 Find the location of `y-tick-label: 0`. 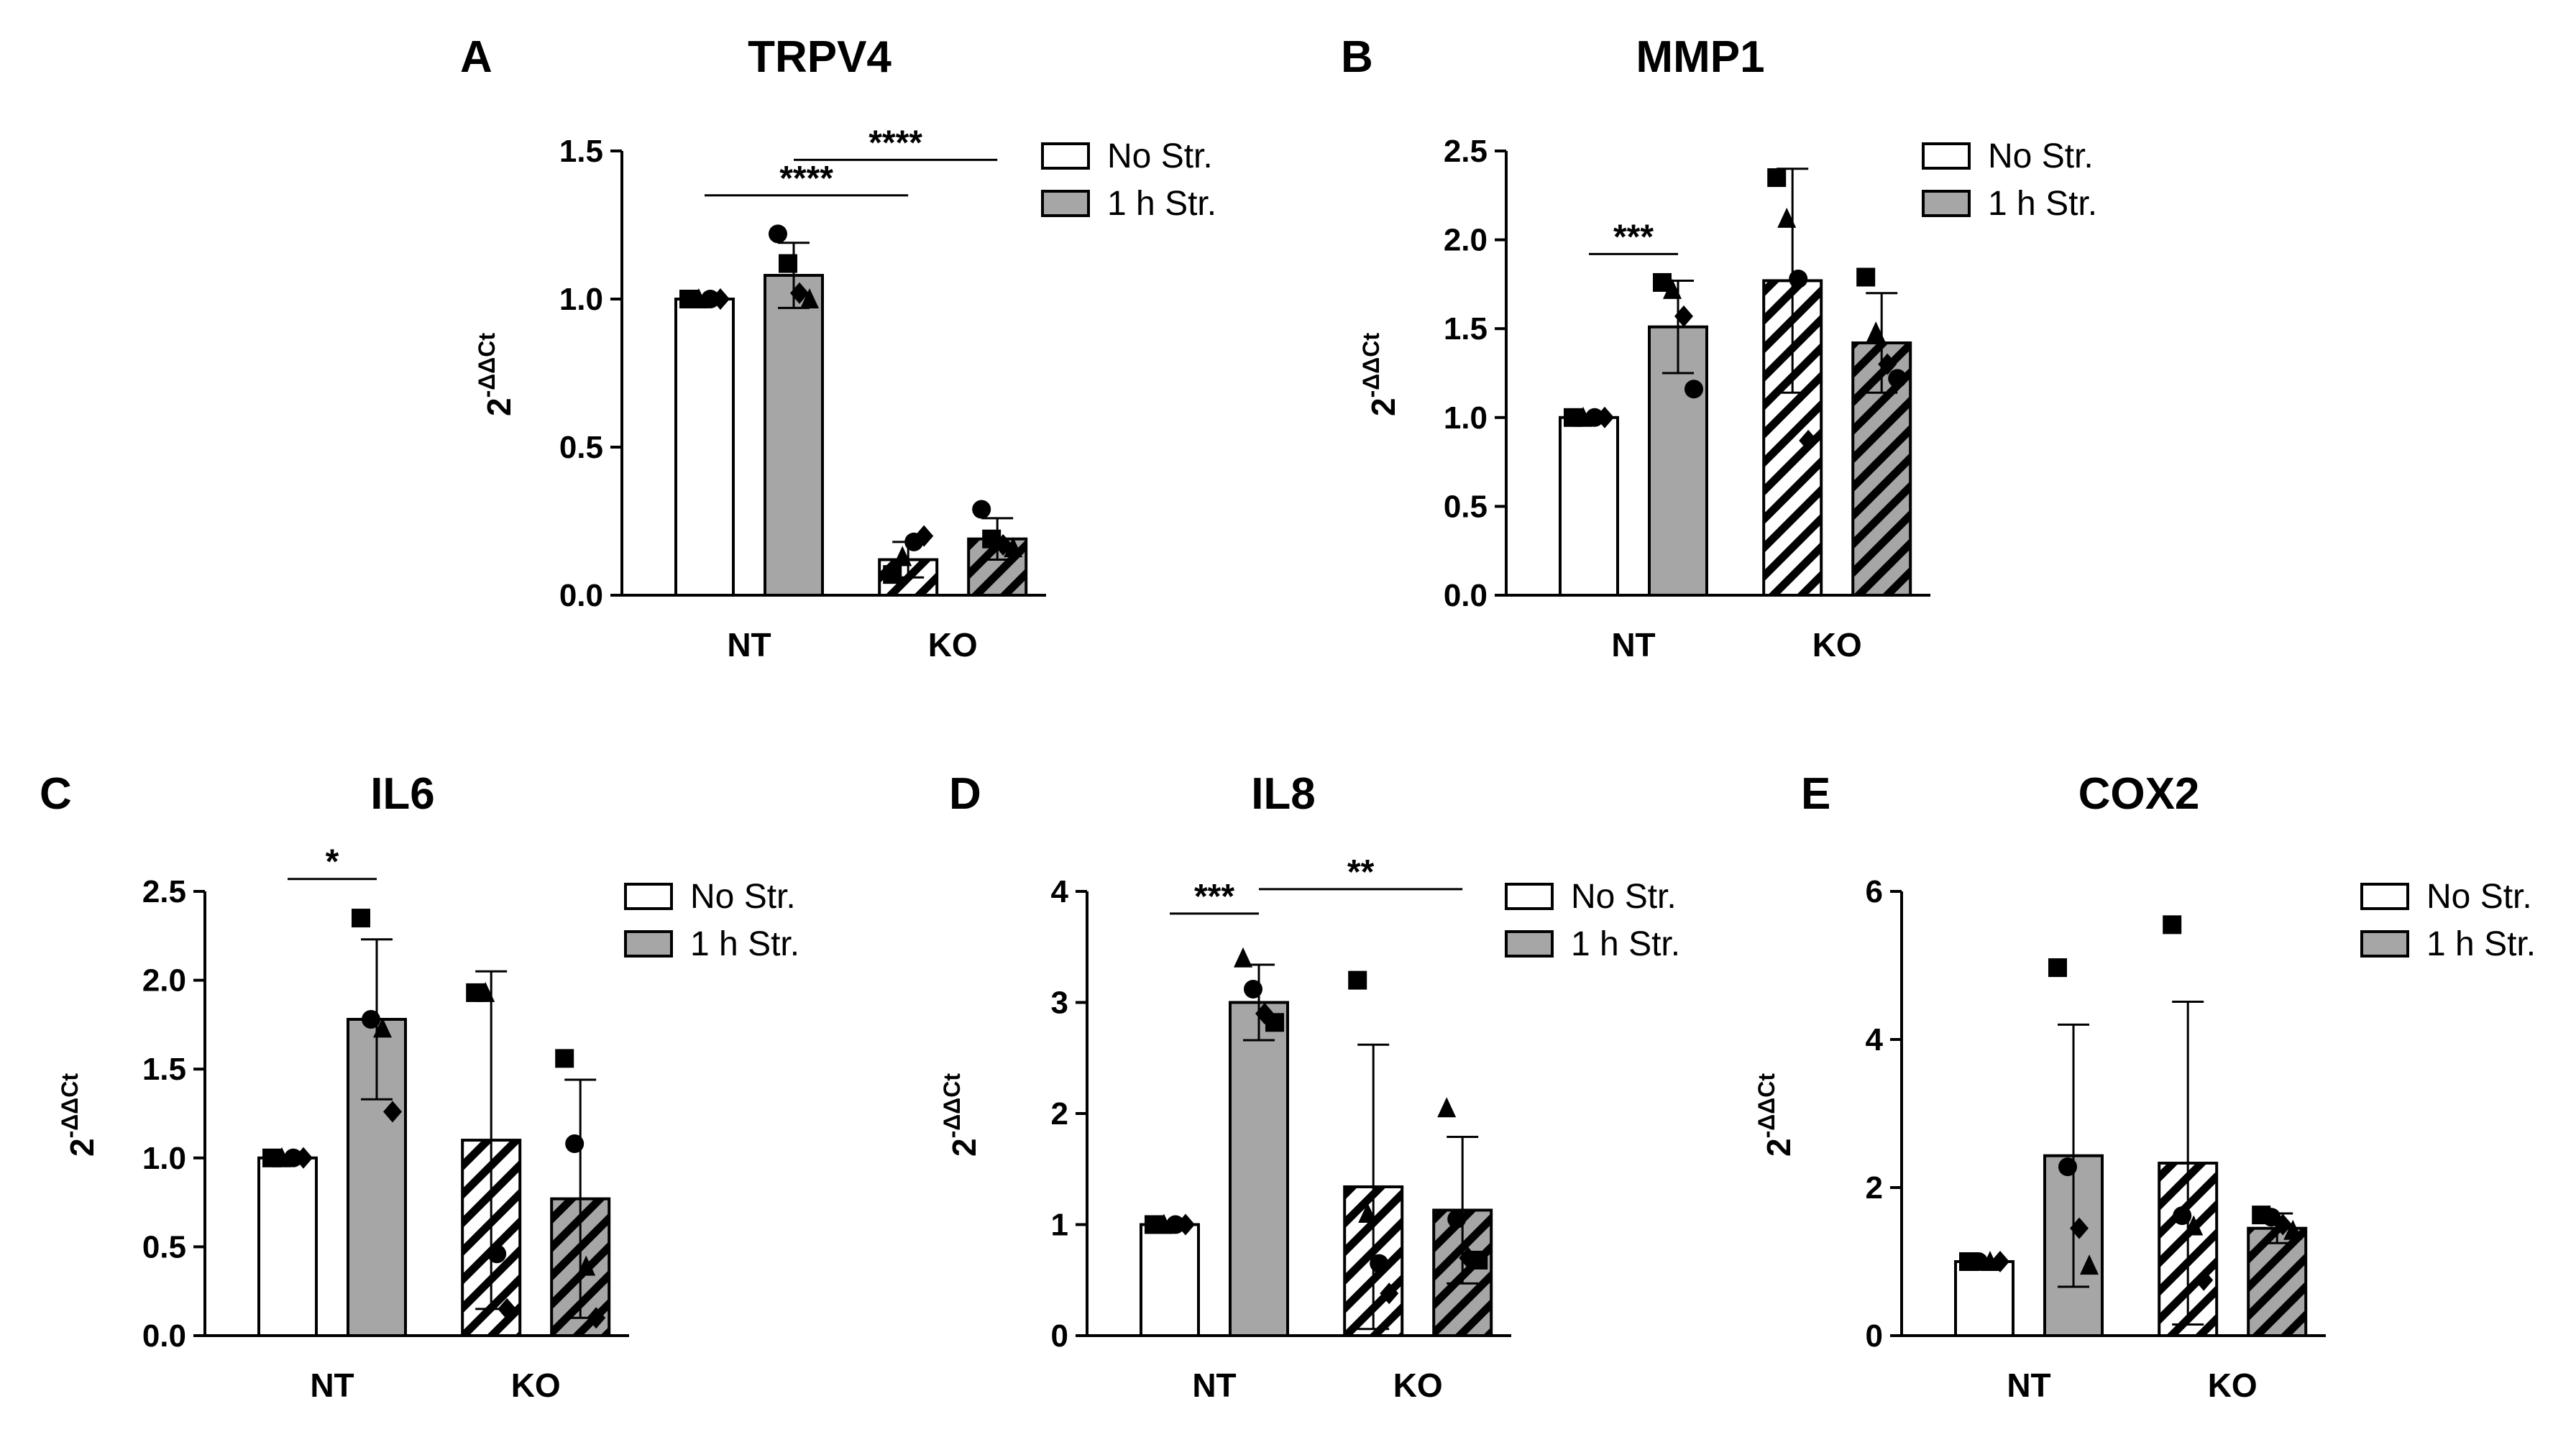

y-tick-label: 0 is located at coordinates (1874, 1336).